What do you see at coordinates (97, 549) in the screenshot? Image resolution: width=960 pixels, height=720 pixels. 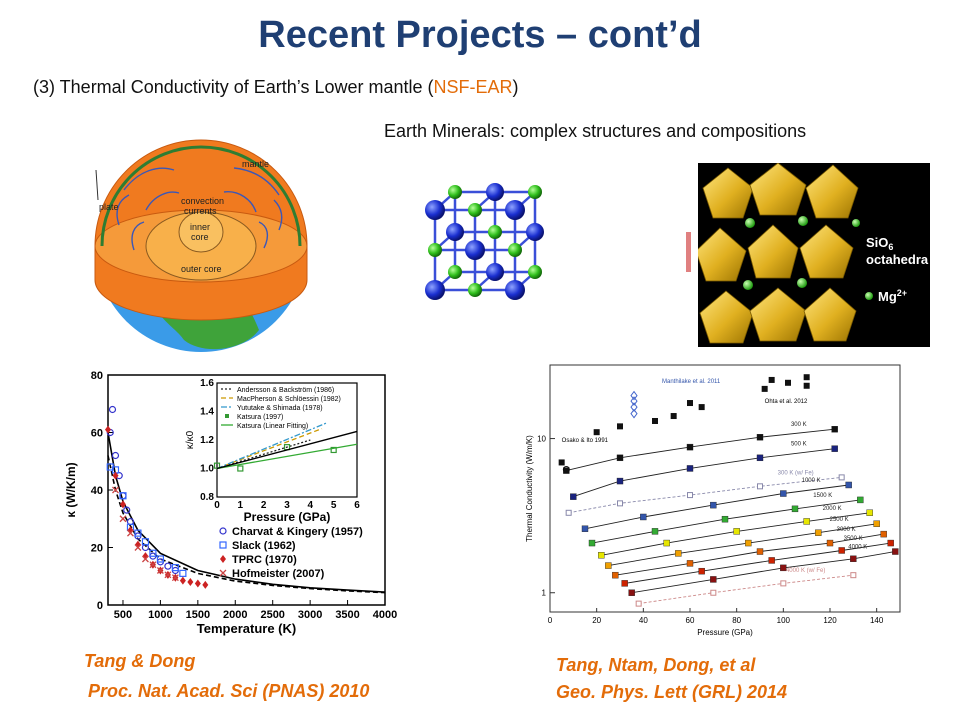 I see `y-tick-label: 20` at bounding box center [97, 549].